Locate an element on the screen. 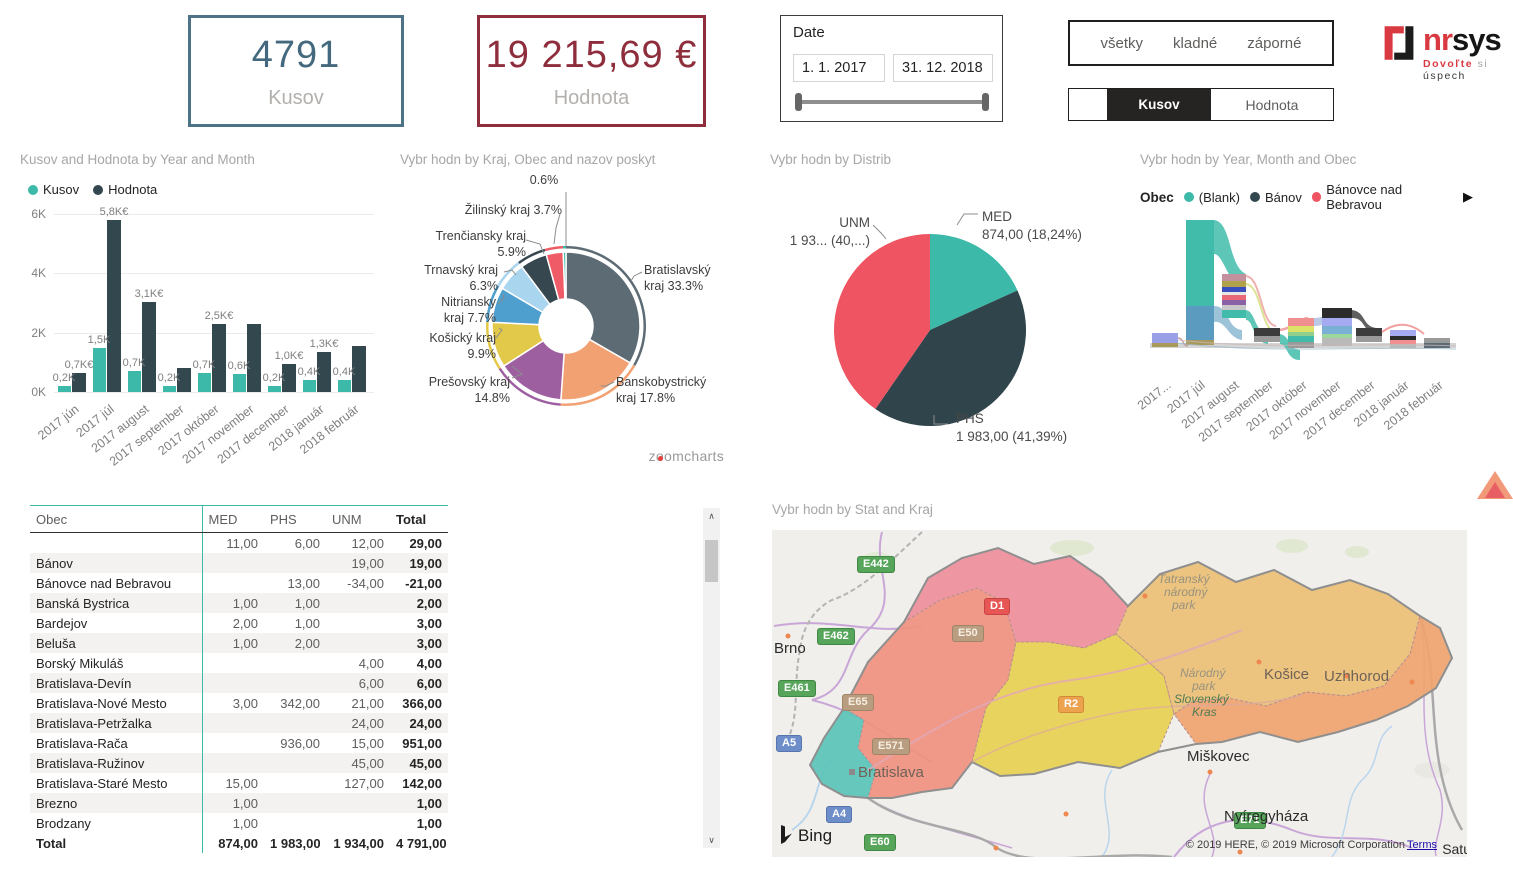 The image size is (1513, 870). ribbon-legend-item-(Blank): (Blank) is located at coordinates (1211, 197).